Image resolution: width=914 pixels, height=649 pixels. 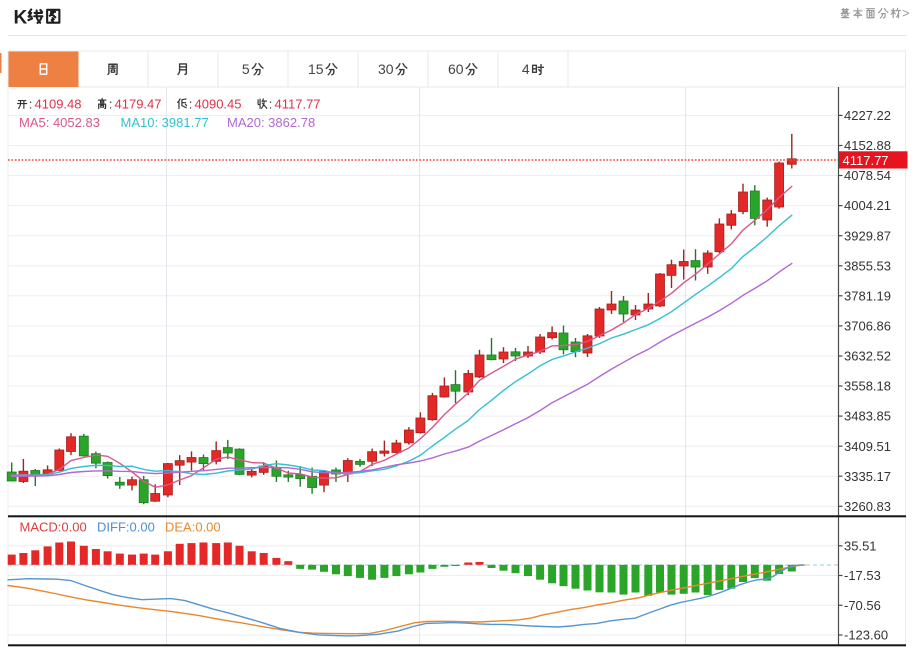 What do you see at coordinates (867, 295) in the screenshot?
I see `svg-text: 3781.19` at bounding box center [867, 295].